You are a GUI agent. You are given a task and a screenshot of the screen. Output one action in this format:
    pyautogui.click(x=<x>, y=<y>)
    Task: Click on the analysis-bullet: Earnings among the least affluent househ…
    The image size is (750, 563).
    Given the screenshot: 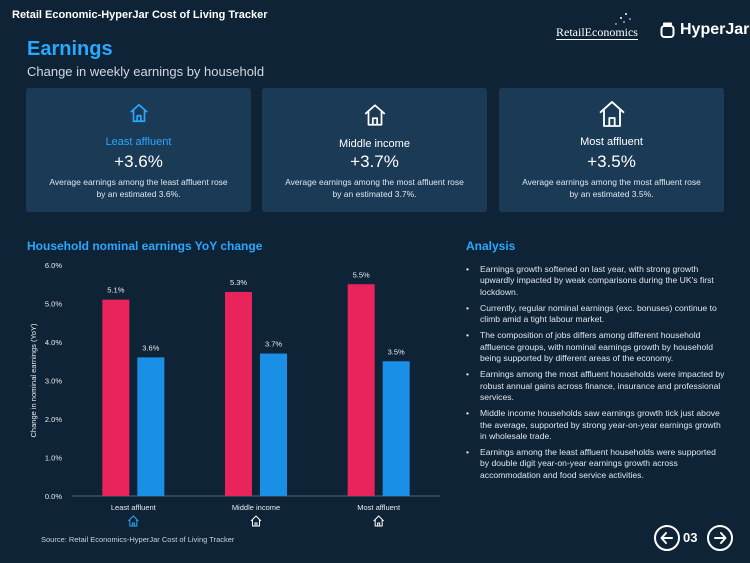 What is the action you would take?
    pyautogui.click(x=596, y=464)
    